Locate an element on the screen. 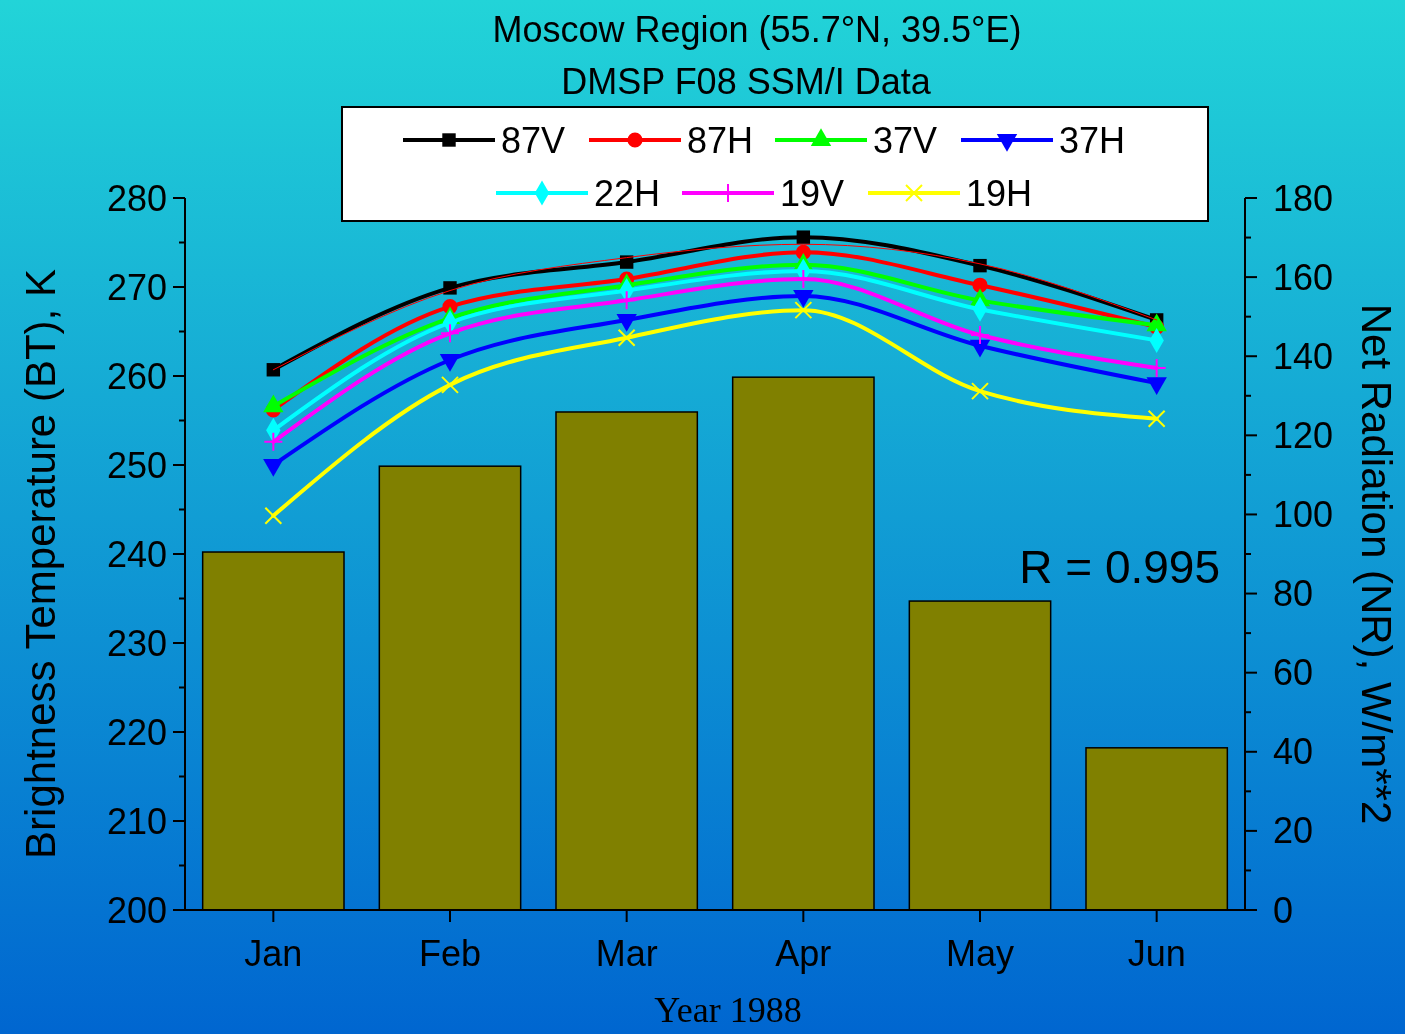 The height and width of the screenshot is (1034, 1405). y-tick-label: 240 is located at coordinates (136, 554).